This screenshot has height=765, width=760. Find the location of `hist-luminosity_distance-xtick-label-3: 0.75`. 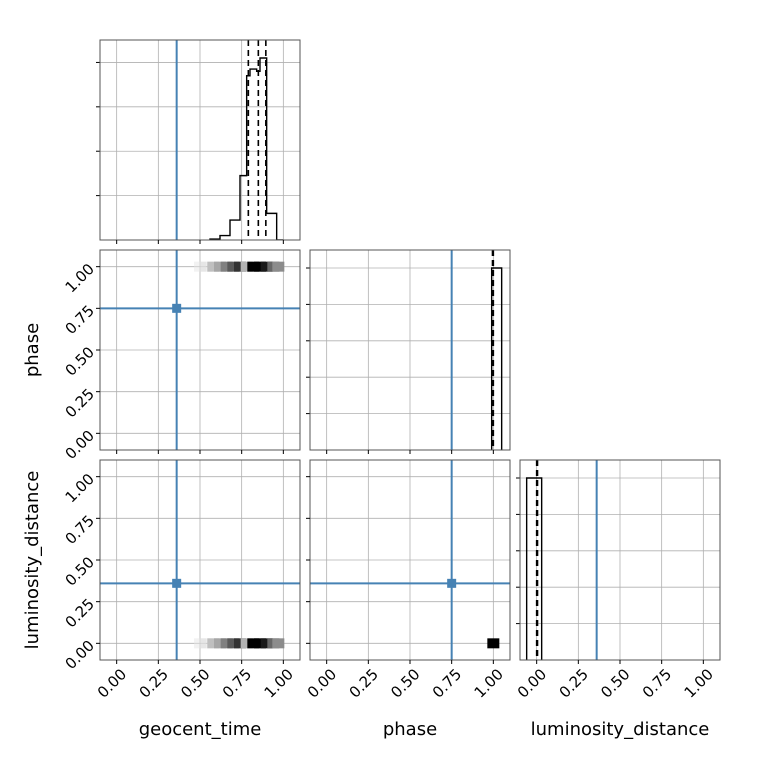

hist-luminosity_distance-xtick-label-3: 0.75 is located at coordinates (657, 683).